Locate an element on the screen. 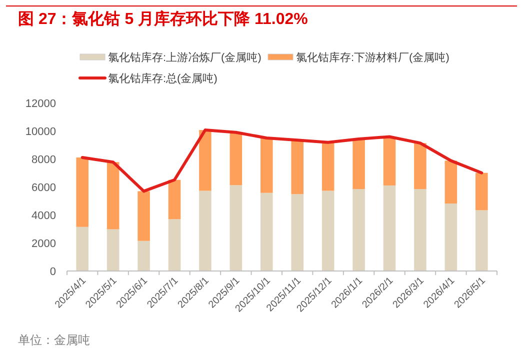  legend-label: 氯化钴库存:总(金属吨) is located at coordinates (163, 78).